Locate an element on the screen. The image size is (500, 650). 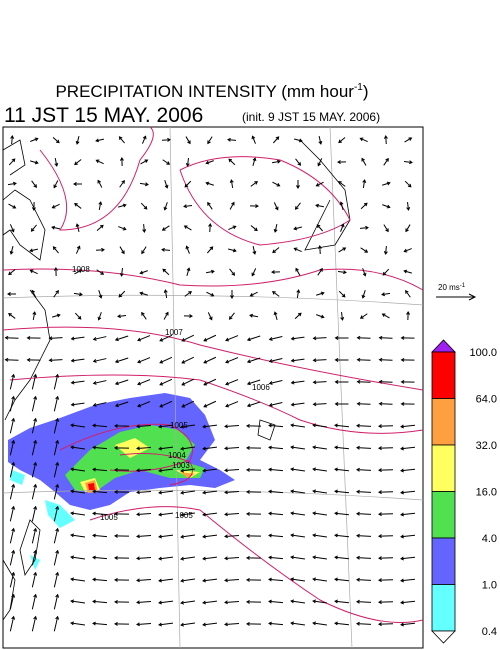
colorbar-label: 1.0 is located at coordinates (489, 586).